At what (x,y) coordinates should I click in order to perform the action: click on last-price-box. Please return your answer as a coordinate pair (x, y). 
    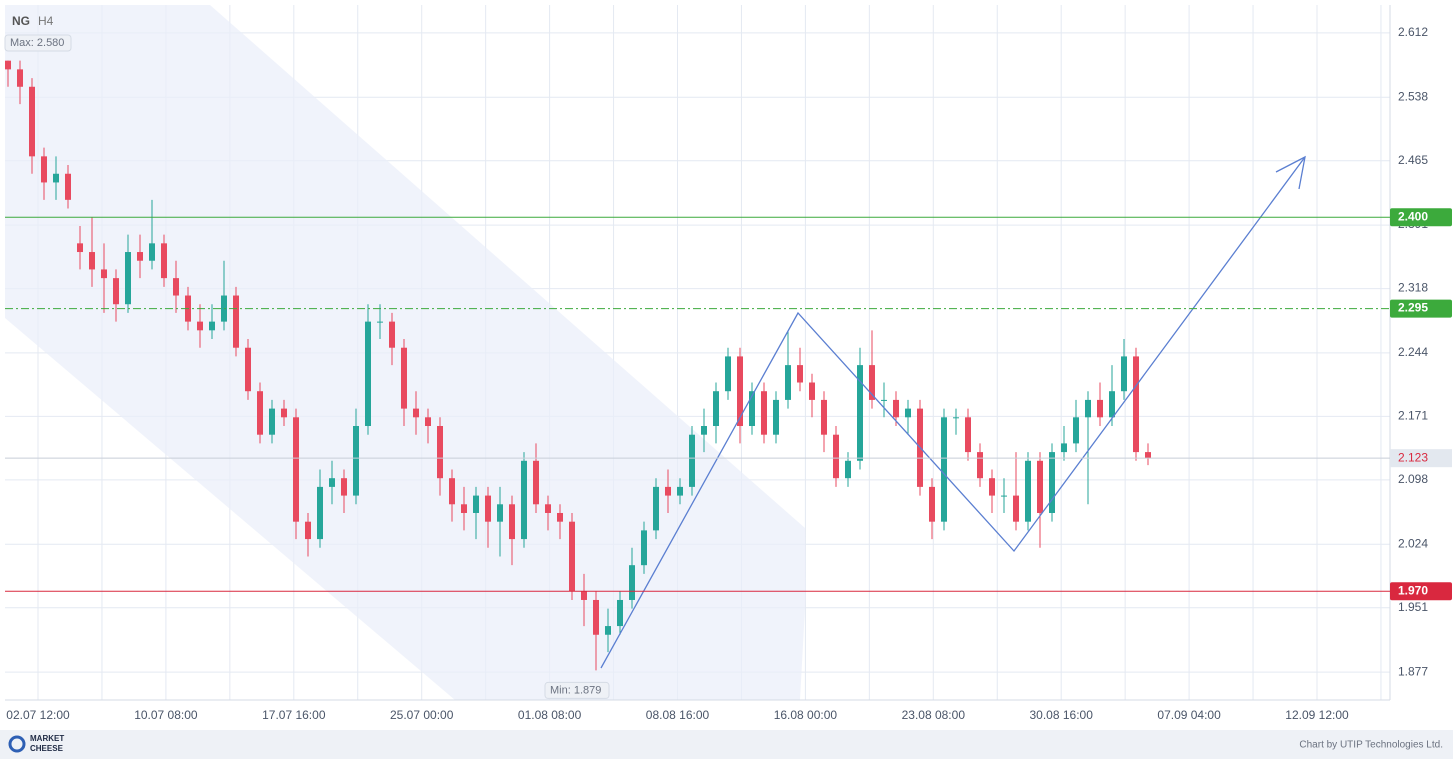
    Looking at the image, I should click on (1421, 458).